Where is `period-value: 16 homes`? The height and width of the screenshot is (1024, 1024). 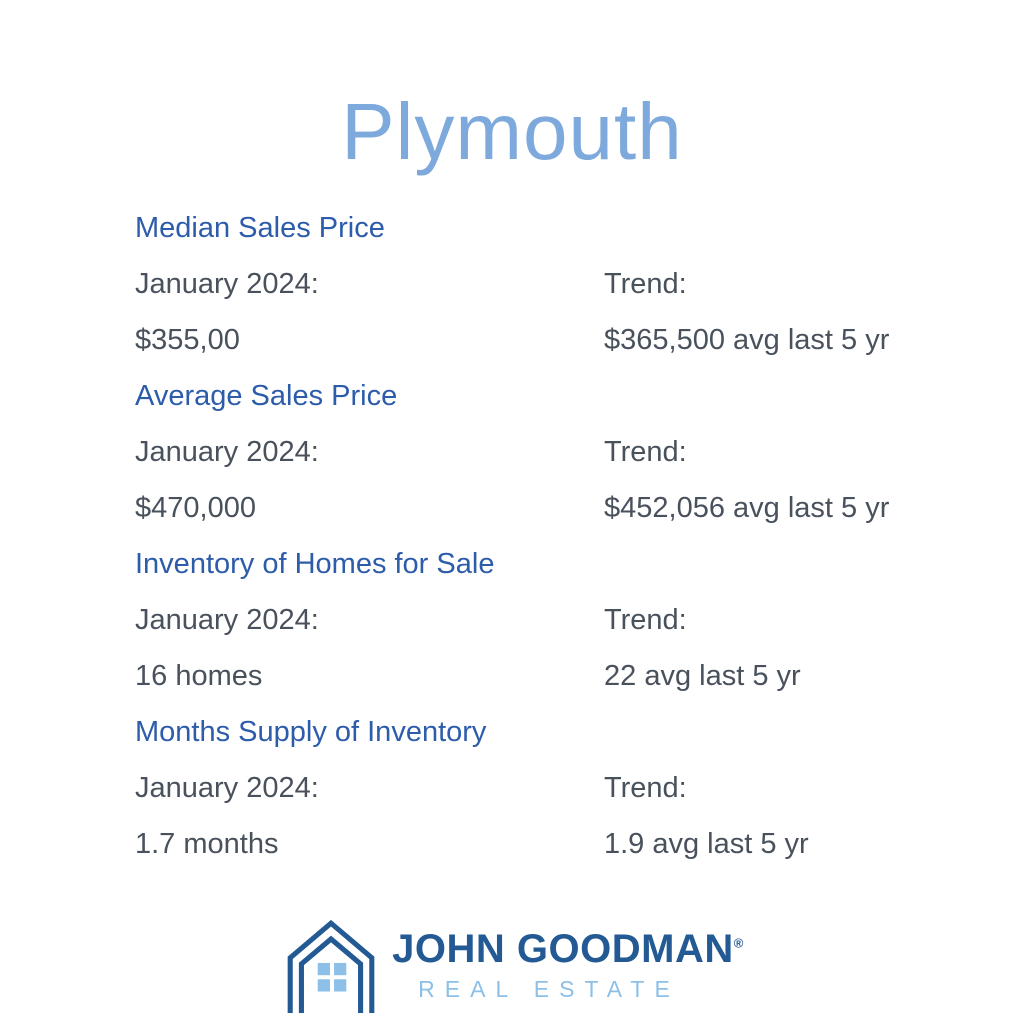
period-value: 16 homes is located at coordinates (199, 676).